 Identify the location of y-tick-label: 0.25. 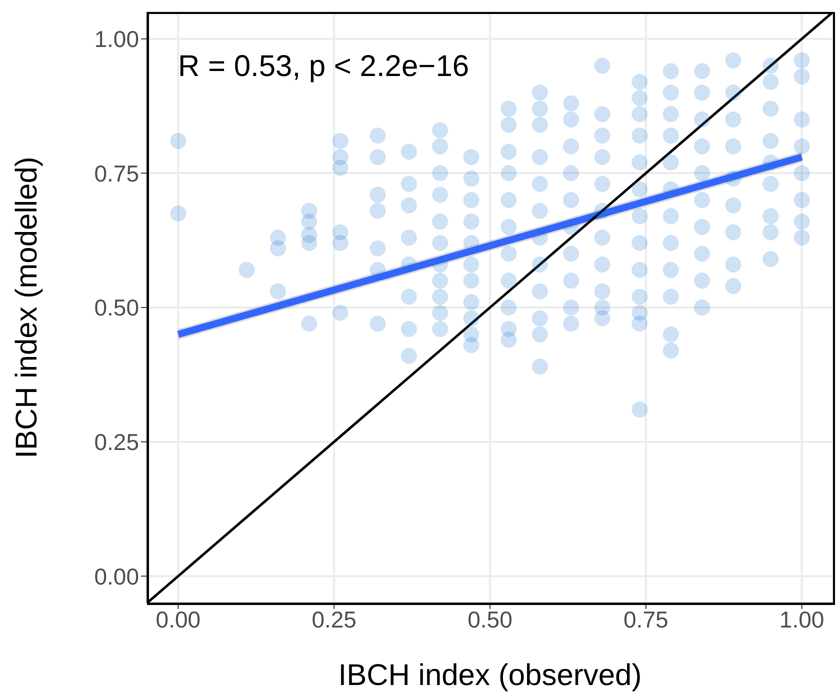
(116, 441).